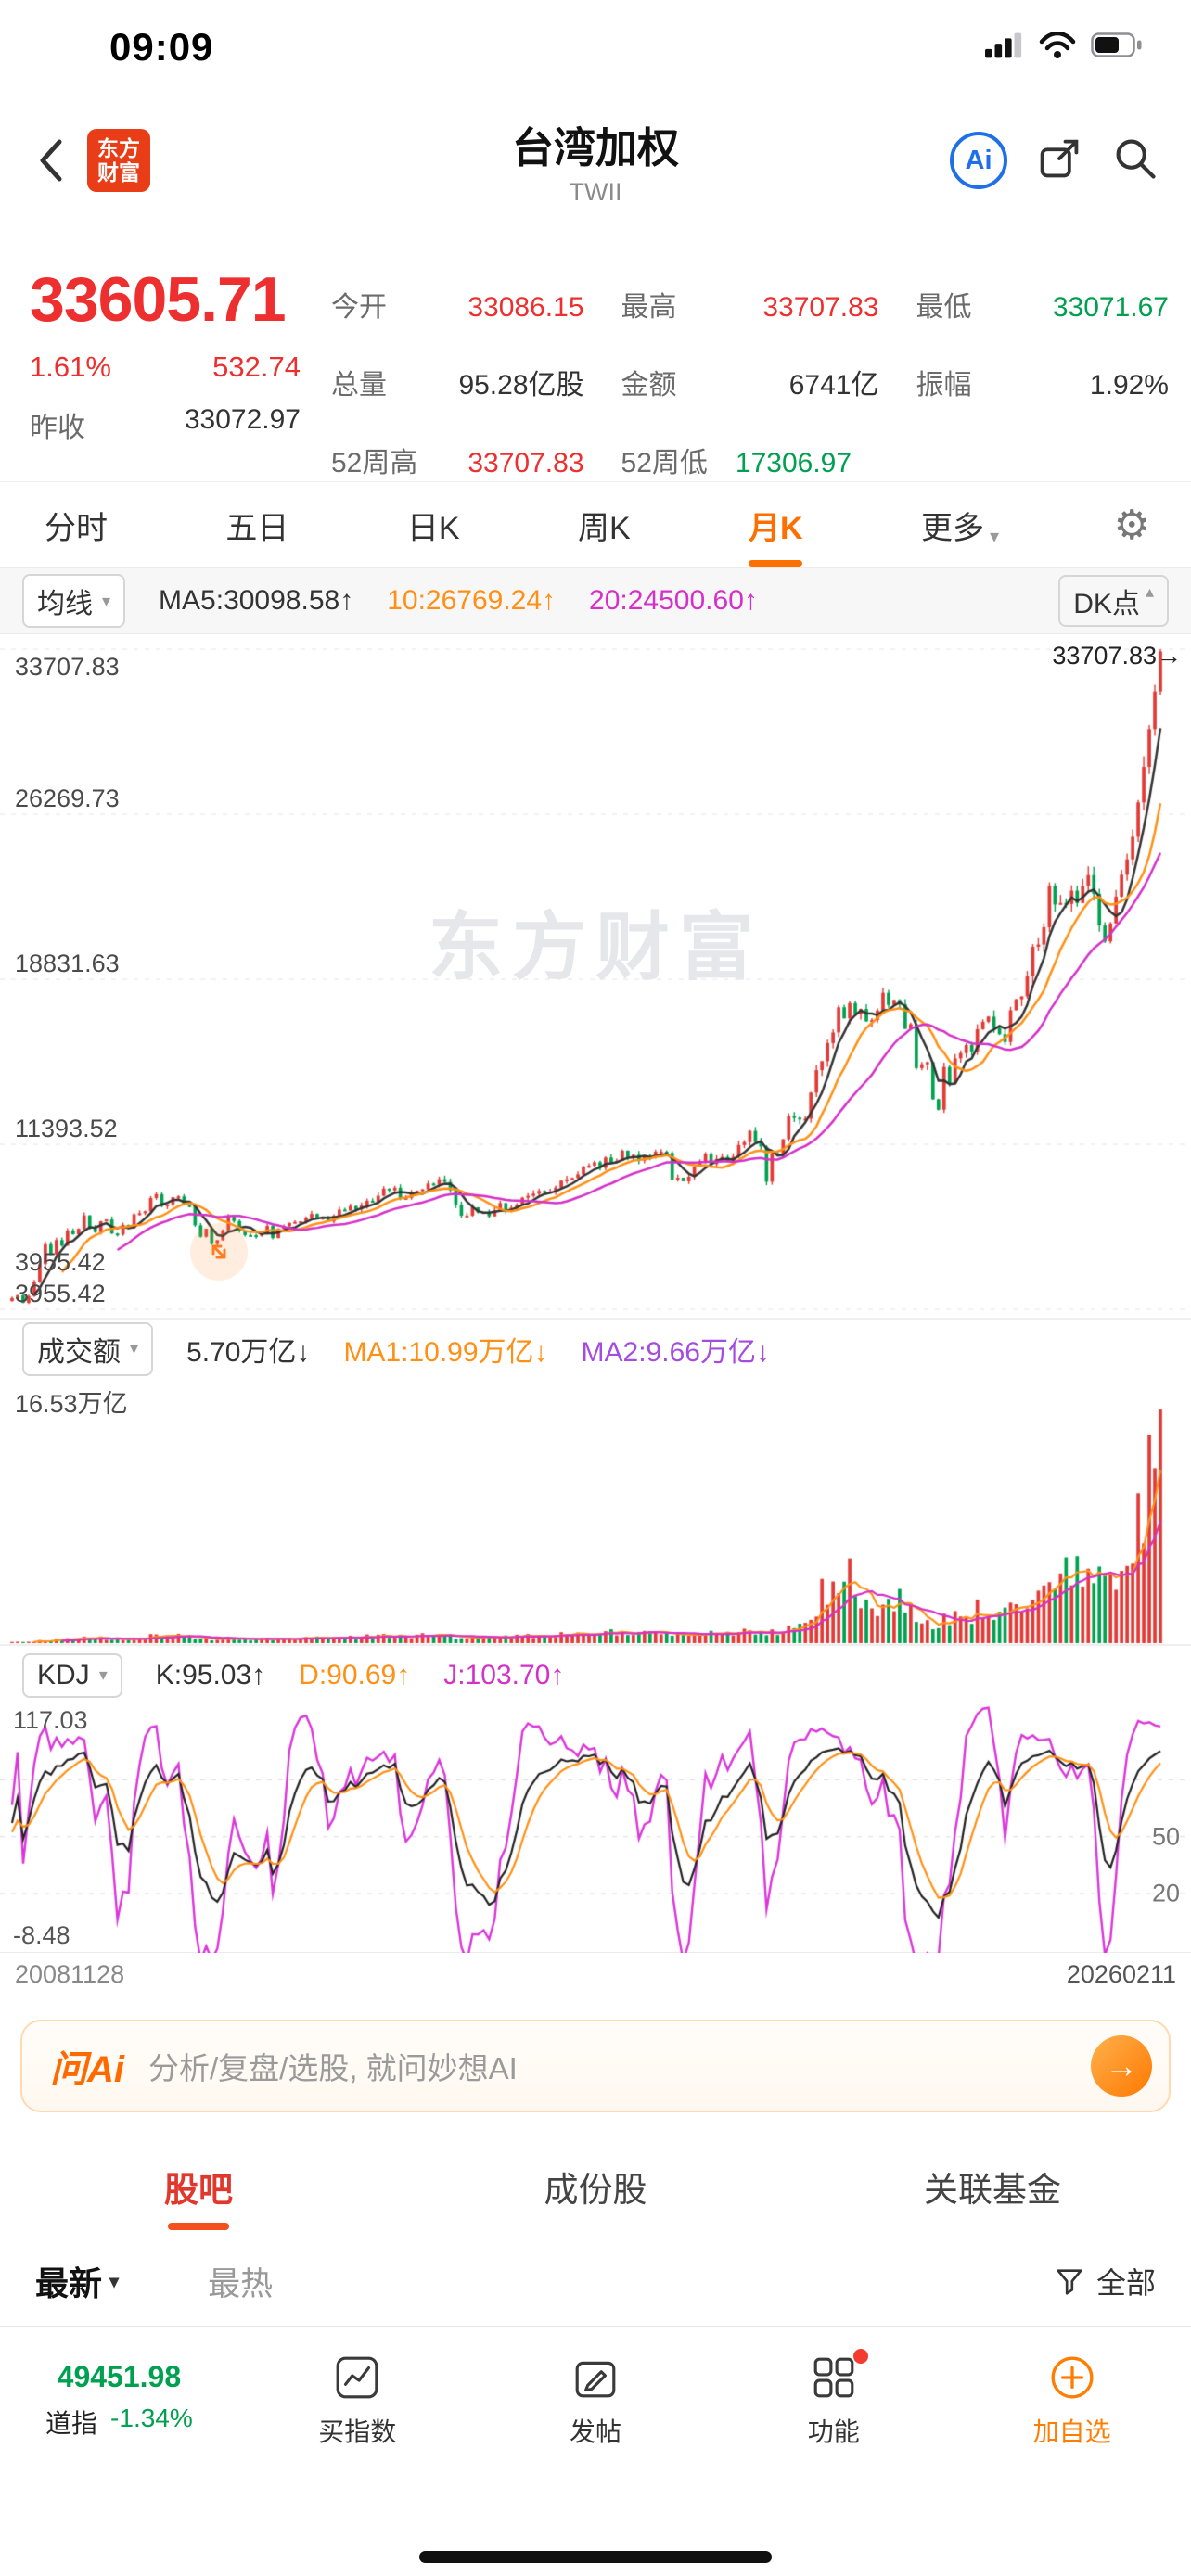 This screenshot has width=1191, height=2576. I want to click on change-value: 532.74, so click(257, 367).